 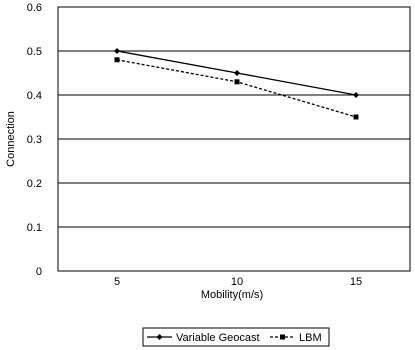 I want to click on series-group, so click(x=236, y=84).